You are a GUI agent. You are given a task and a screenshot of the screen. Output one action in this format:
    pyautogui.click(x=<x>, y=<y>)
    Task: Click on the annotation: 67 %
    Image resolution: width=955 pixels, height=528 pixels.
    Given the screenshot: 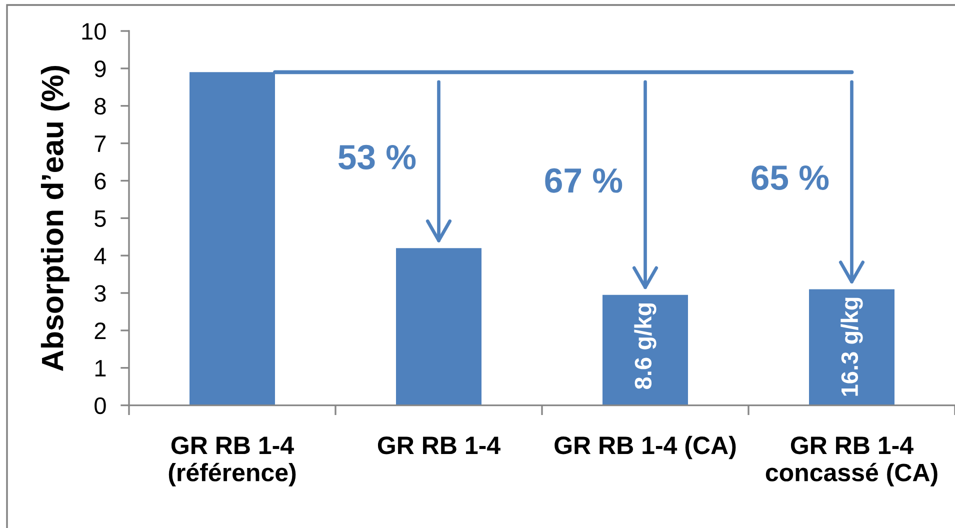 What is the action you would take?
    pyautogui.click(x=583, y=180)
    